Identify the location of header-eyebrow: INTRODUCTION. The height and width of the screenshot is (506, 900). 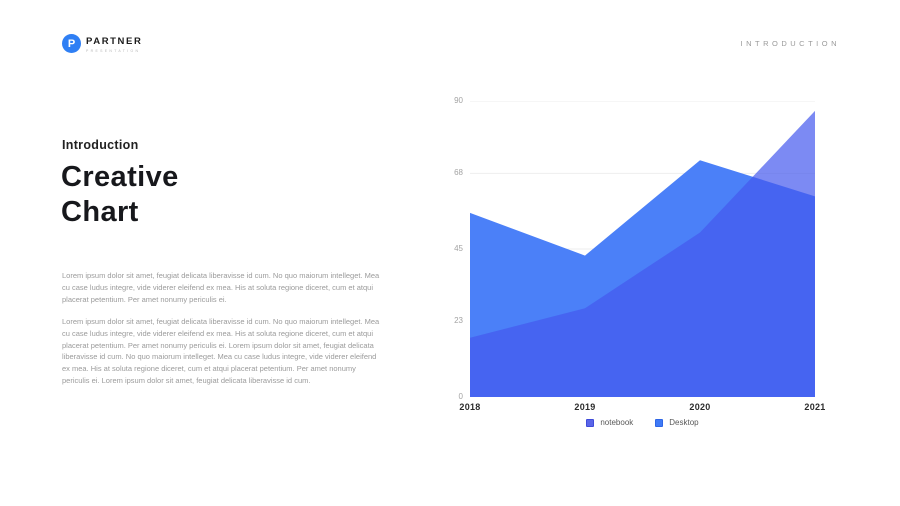
(790, 43).